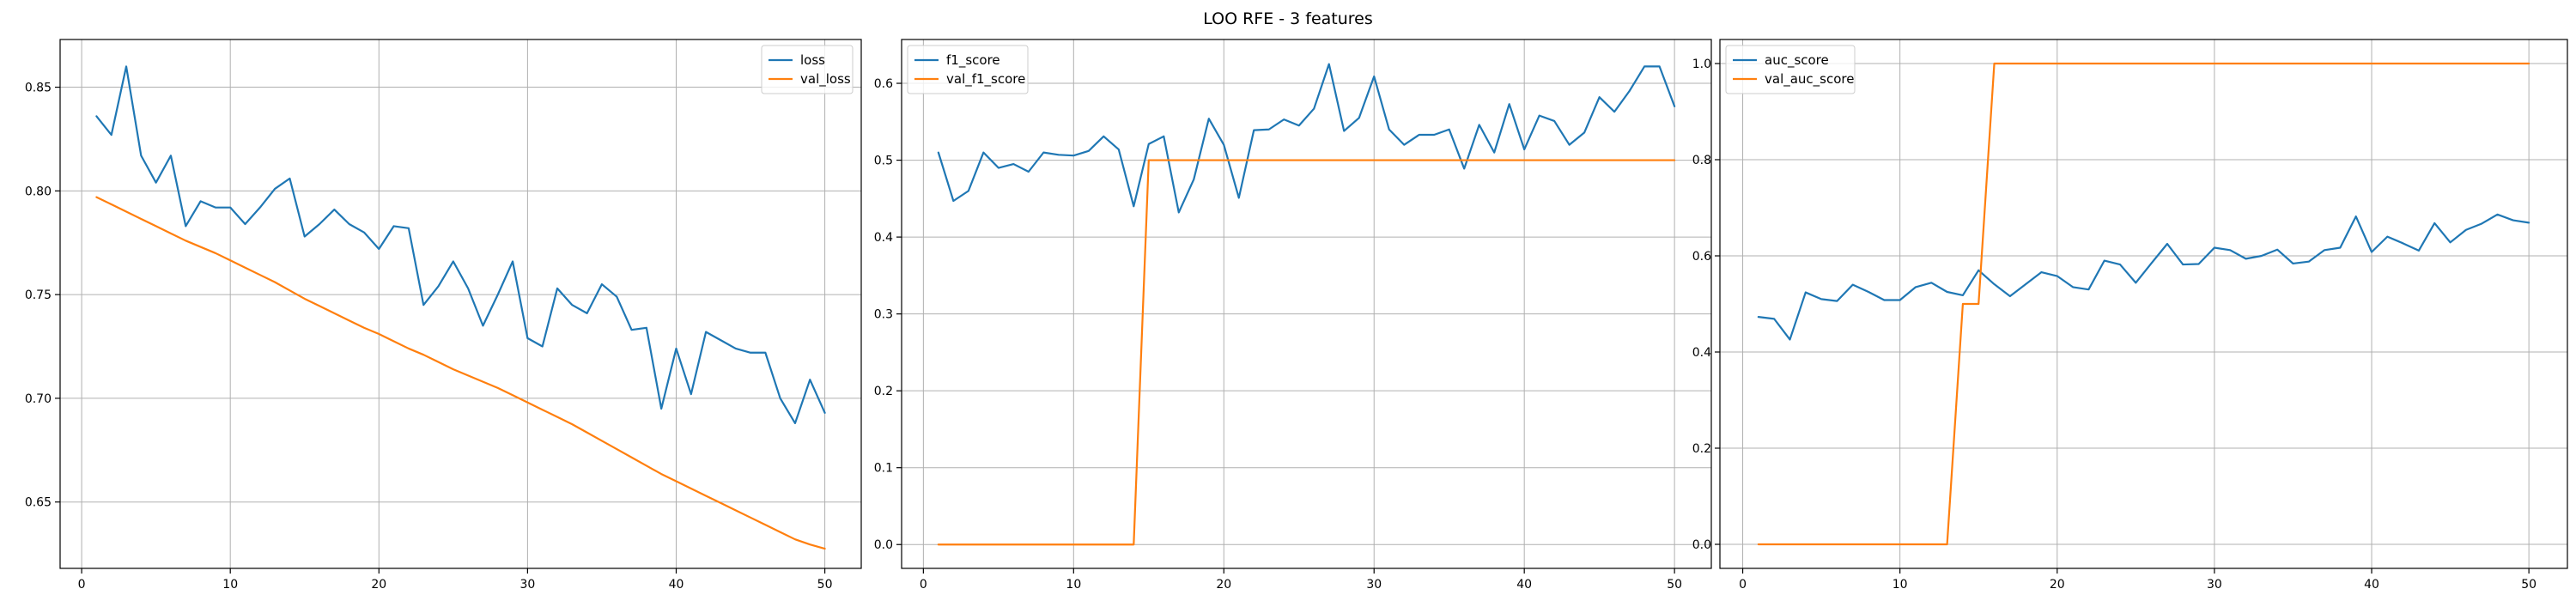  What do you see at coordinates (1524, 585) in the screenshot?
I see `f1-x-tick-label: 40` at bounding box center [1524, 585].